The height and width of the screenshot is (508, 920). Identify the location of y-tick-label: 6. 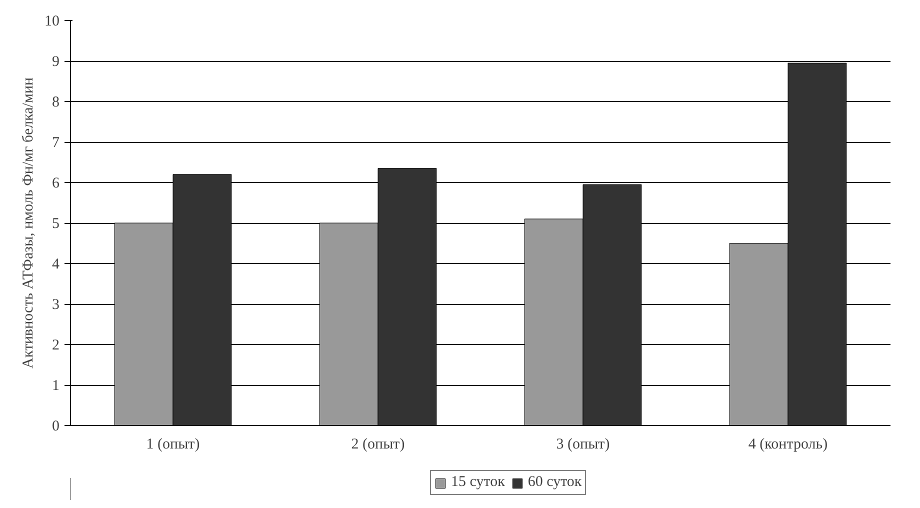
(56, 184).